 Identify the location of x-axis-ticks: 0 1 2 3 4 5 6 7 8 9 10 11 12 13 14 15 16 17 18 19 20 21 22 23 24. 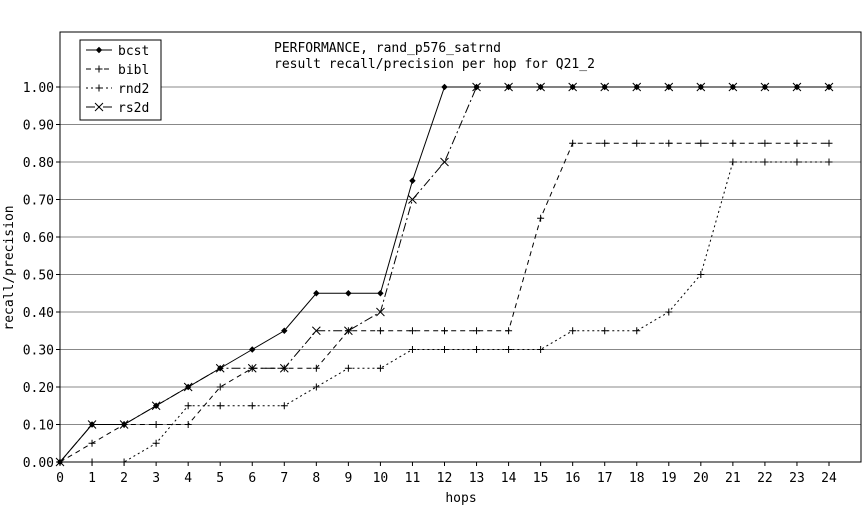
(446, 474).